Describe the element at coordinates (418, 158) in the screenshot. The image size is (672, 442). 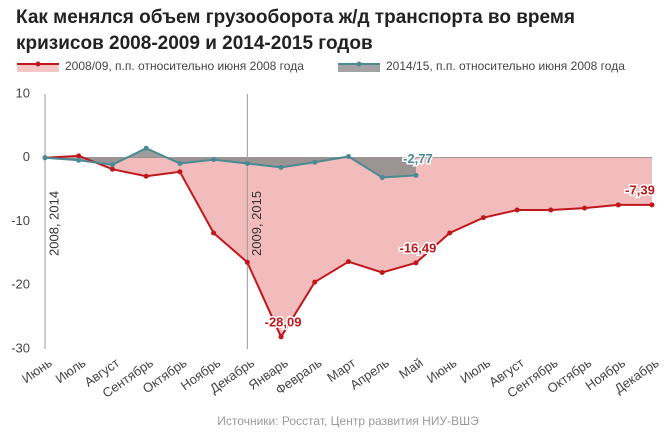
I see `value-label: -2,77` at that location.